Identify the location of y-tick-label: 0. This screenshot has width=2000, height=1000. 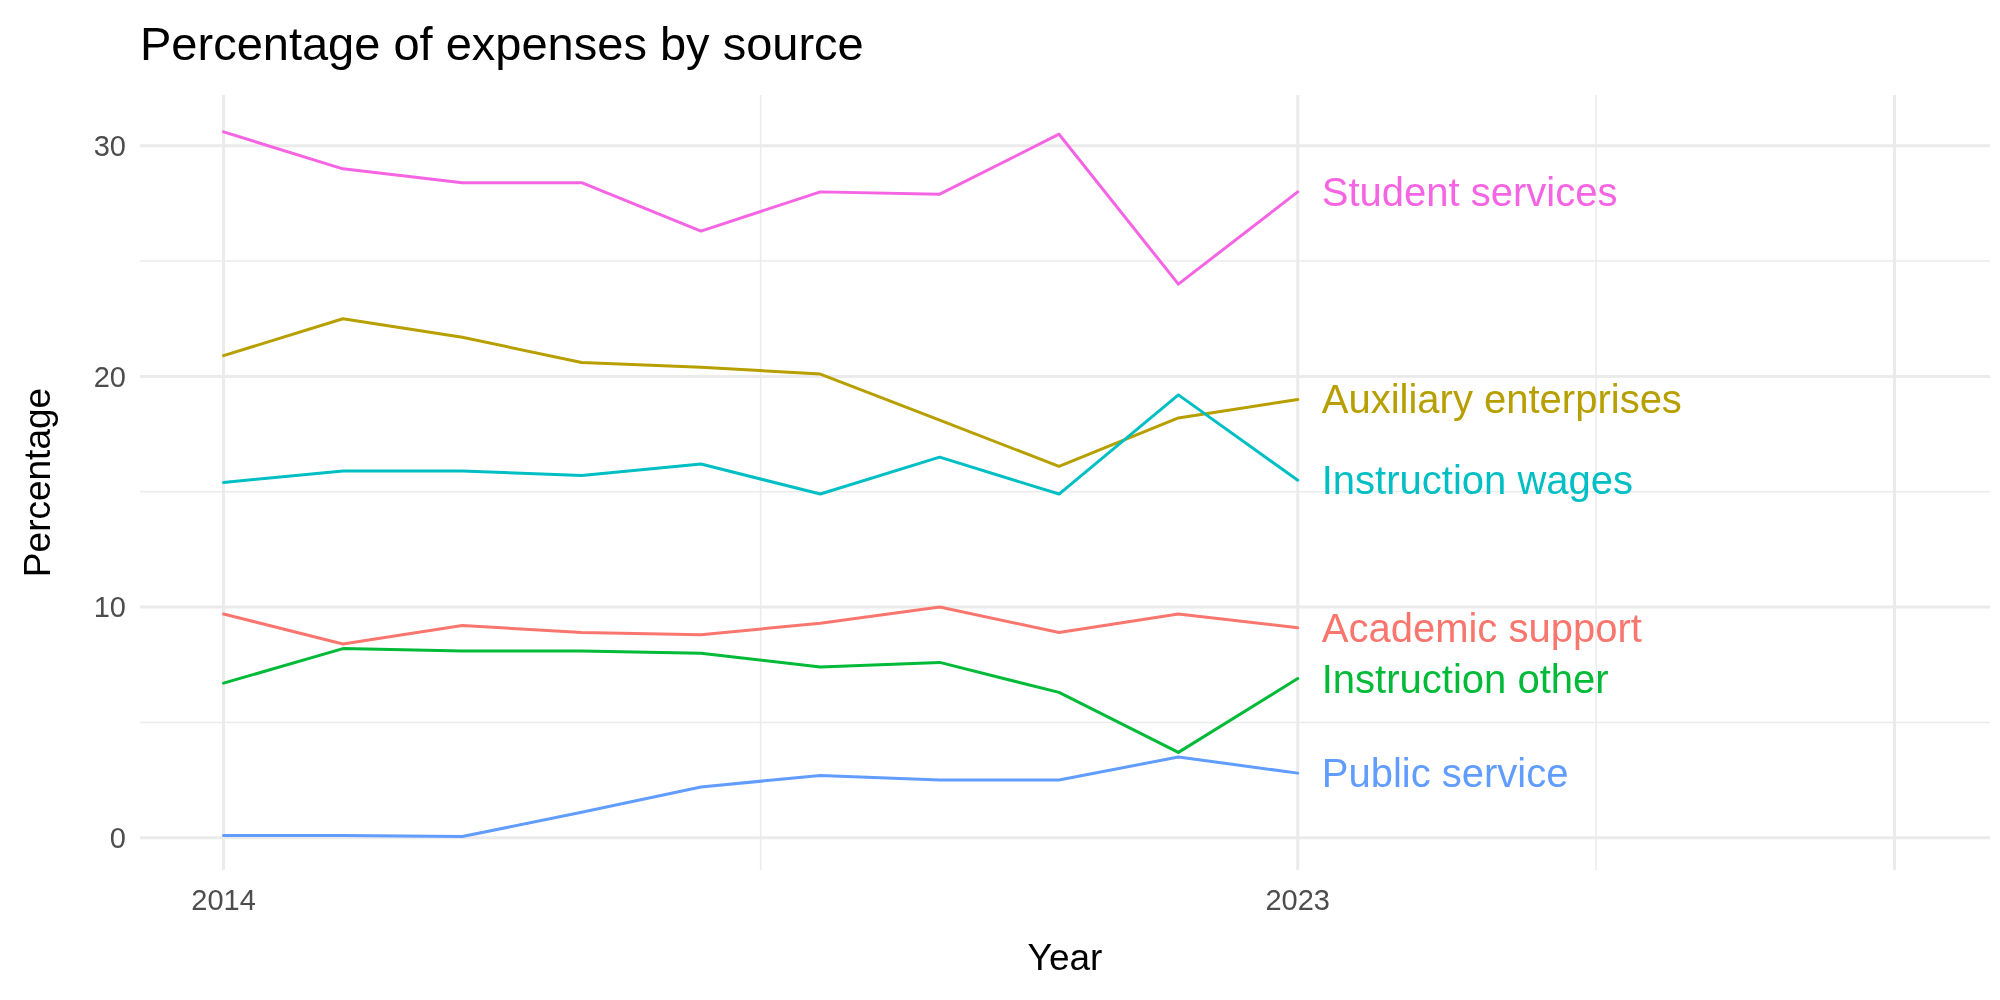
(117, 837).